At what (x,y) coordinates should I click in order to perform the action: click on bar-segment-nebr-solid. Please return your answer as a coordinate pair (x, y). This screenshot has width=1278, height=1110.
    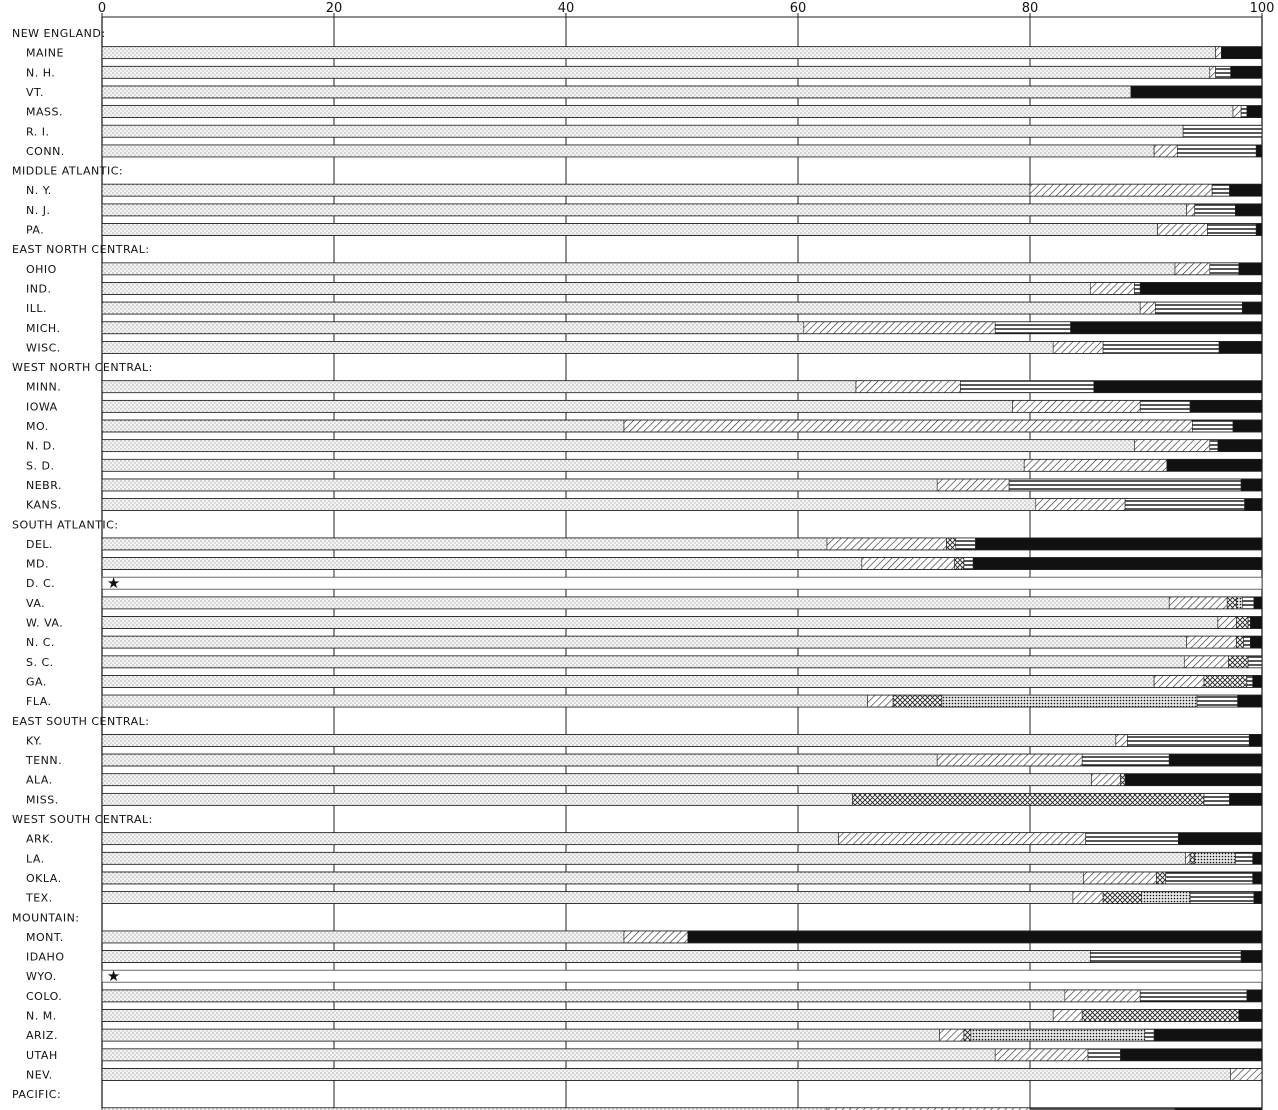
    Looking at the image, I should click on (1251, 485).